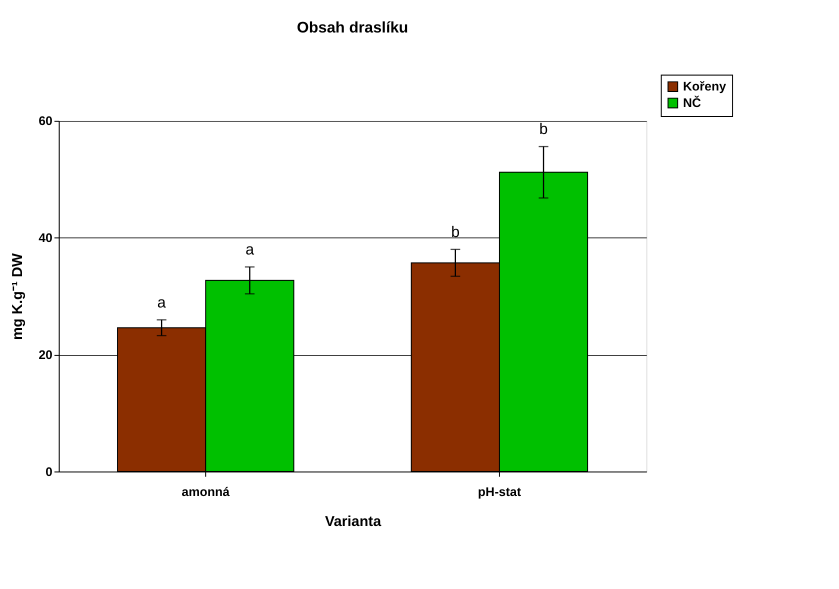 Image resolution: width=839 pixels, height=589 pixels. Describe the element at coordinates (500, 492) in the screenshot. I see `x-tick-label: pH-stat` at that location.